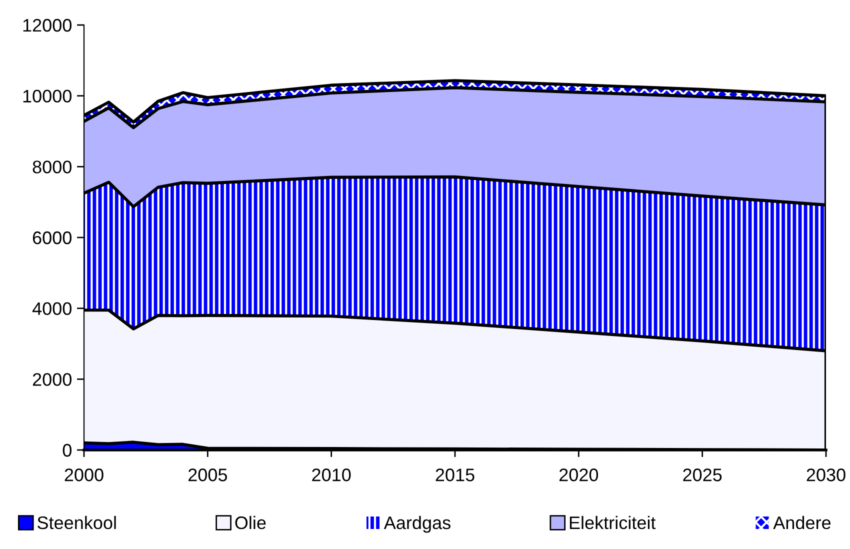  Describe the element at coordinates (84, 475) in the screenshot. I see `x-tick-label: 2000` at that location.